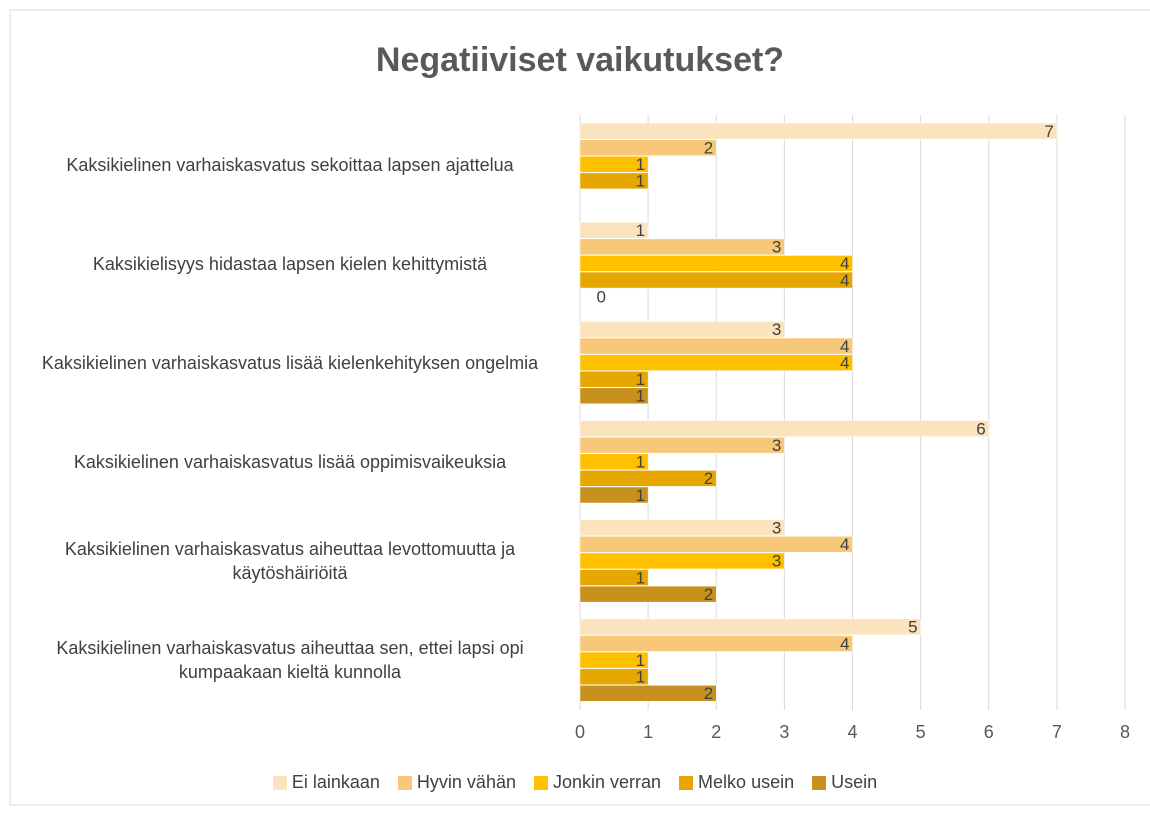  What do you see at coordinates (716, 732) in the screenshot?
I see `x-tick-label: 2` at bounding box center [716, 732].